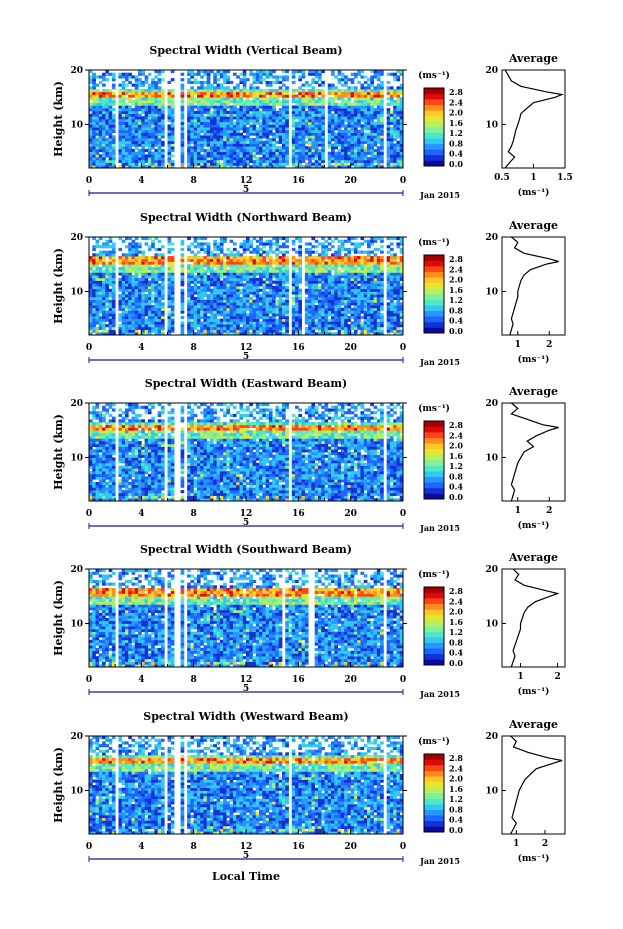 This screenshot has height=929, width=623. What do you see at coordinates (565, 178) in the screenshot?
I see `avg-x-tick-label: 1.5` at bounding box center [565, 178].